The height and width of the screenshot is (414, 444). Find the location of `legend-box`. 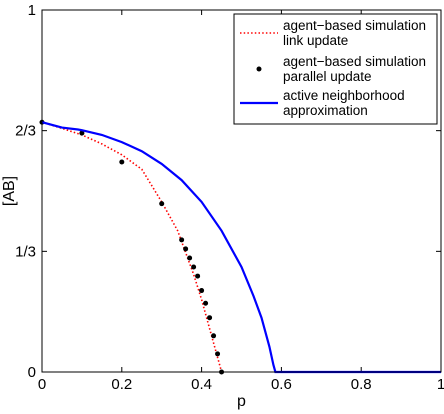

legend-box is located at coordinates (335, 69).